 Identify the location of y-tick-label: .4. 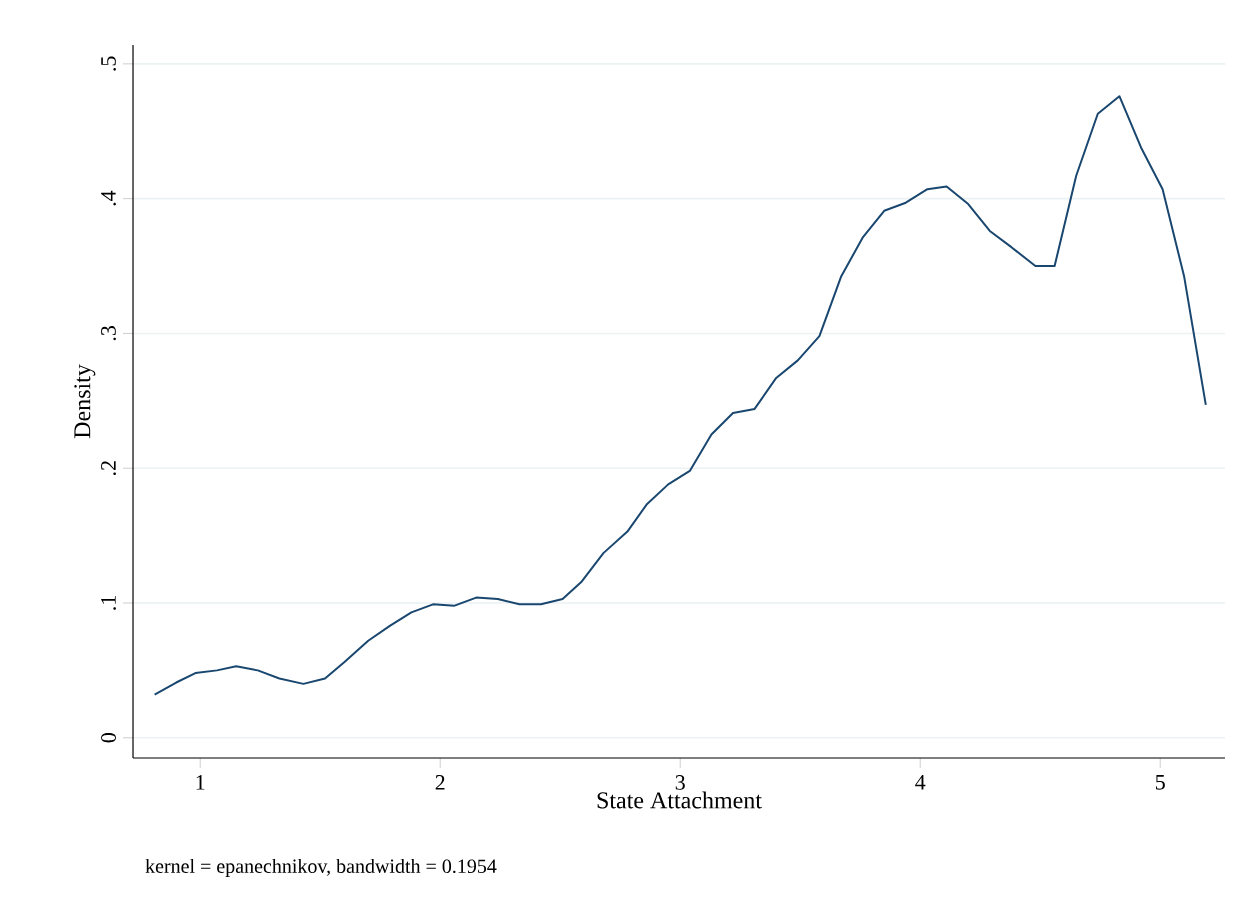
(108, 198).